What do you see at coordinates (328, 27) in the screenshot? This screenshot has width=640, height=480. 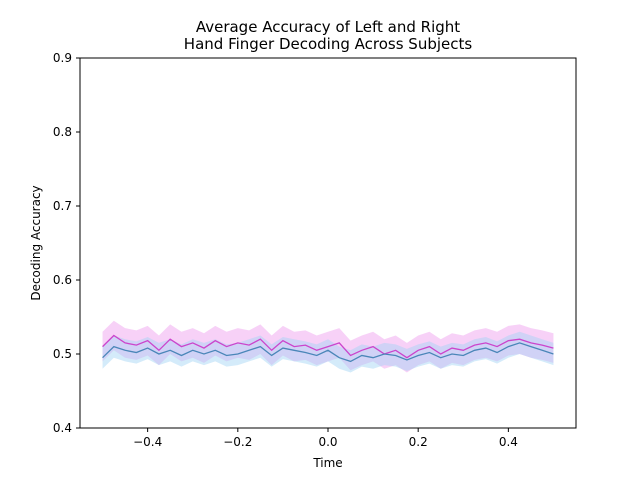 I see `chart-title-line-1: Average Accuracy of Left and Right` at bounding box center [328, 27].